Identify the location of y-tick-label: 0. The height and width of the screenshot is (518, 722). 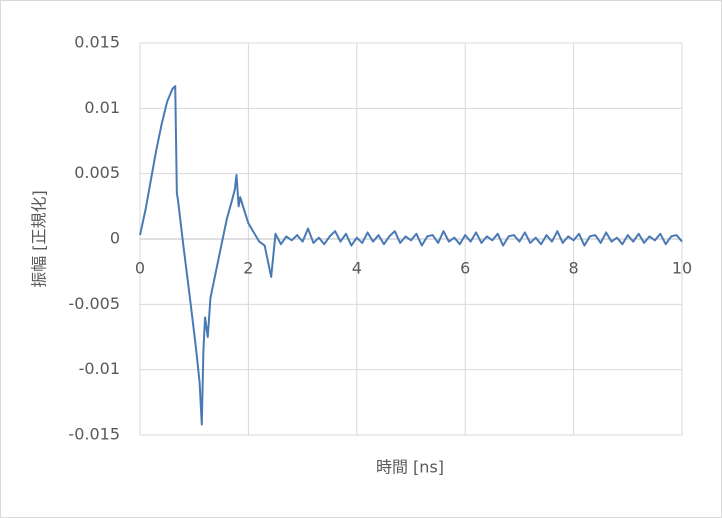
(115, 238).